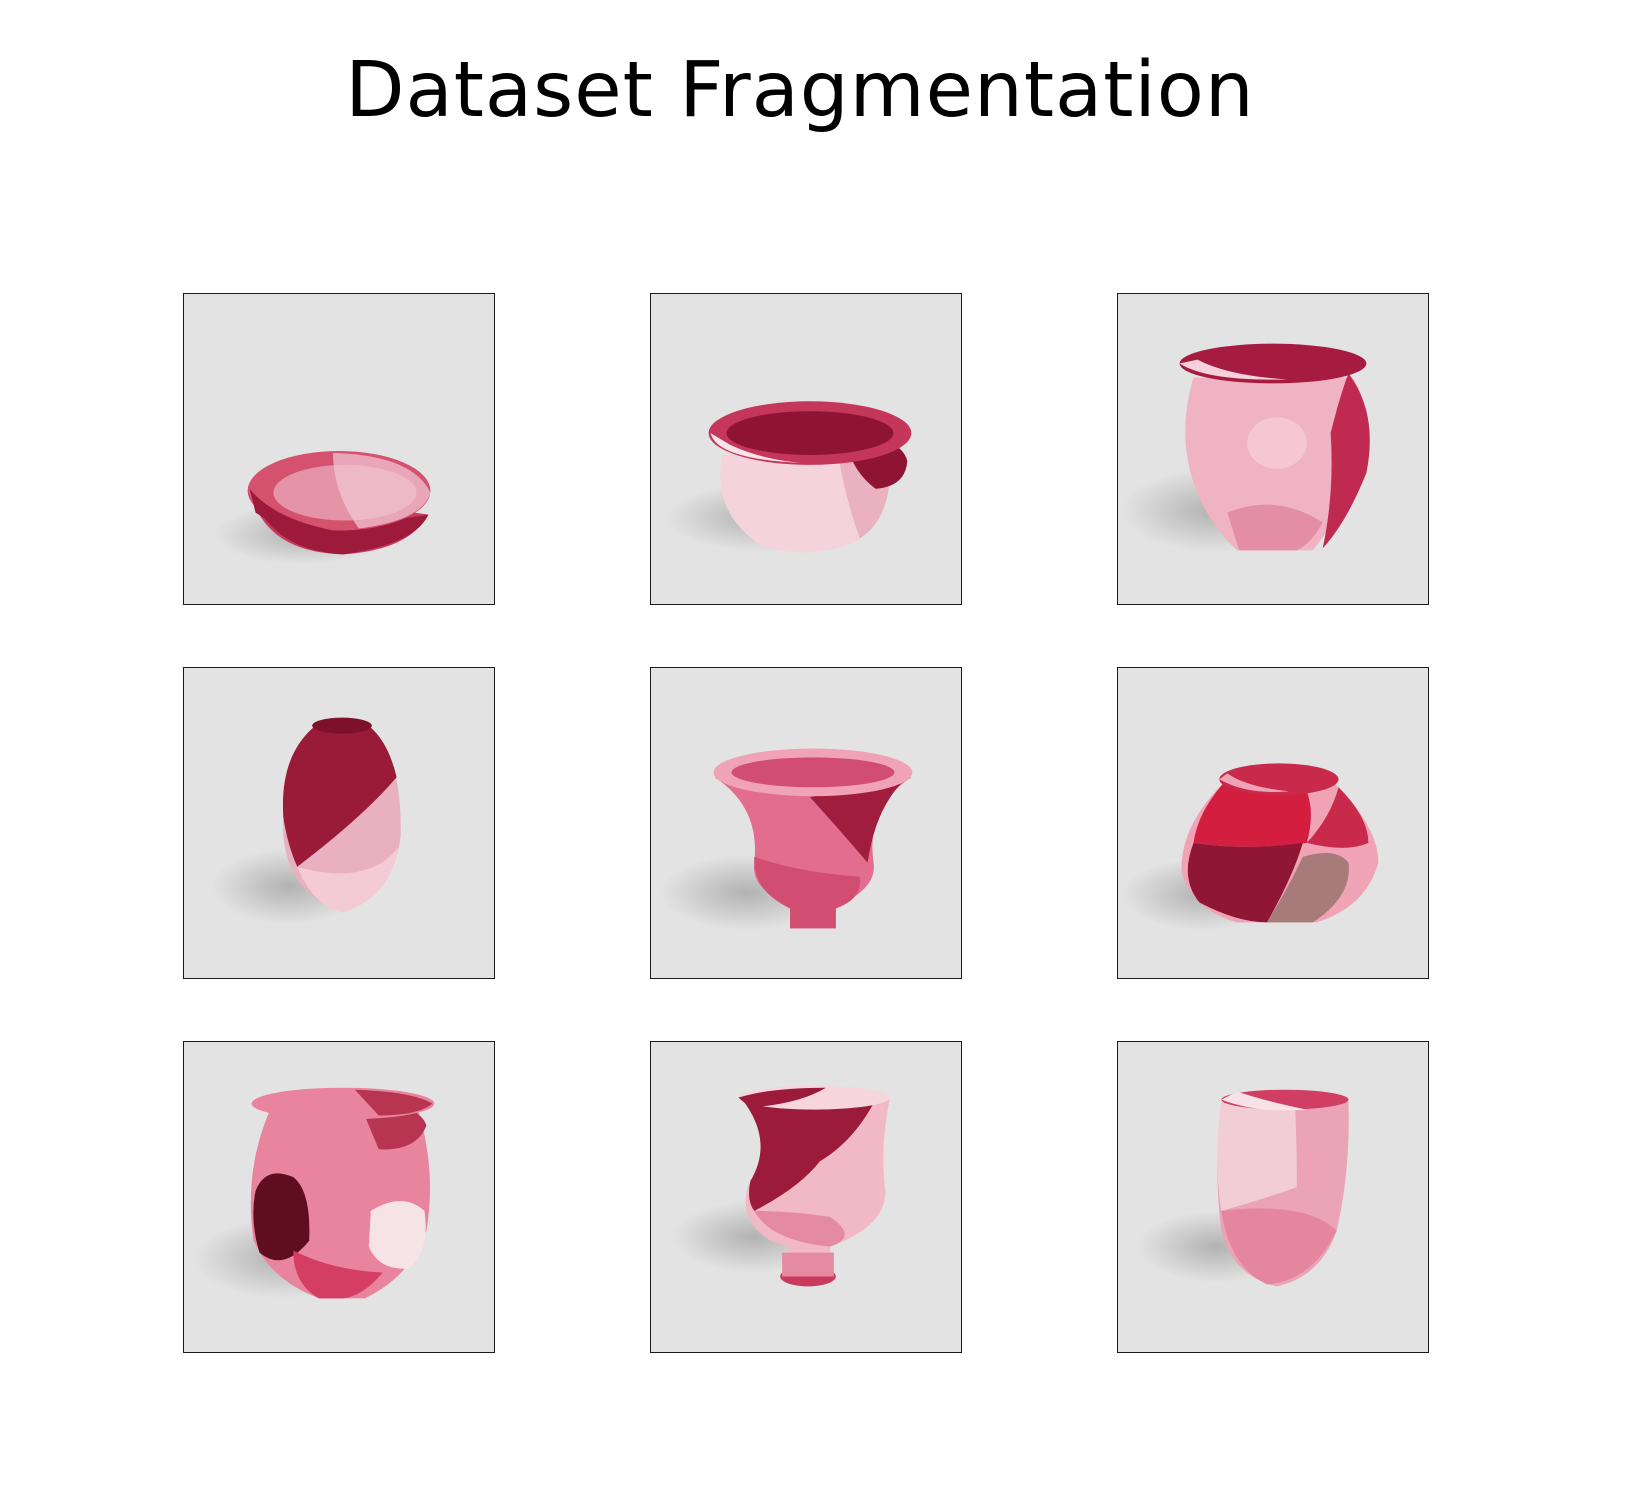  Describe the element at coordinates (857, 821) in the screenshot. I see `flared-fragment-dark` at that location.